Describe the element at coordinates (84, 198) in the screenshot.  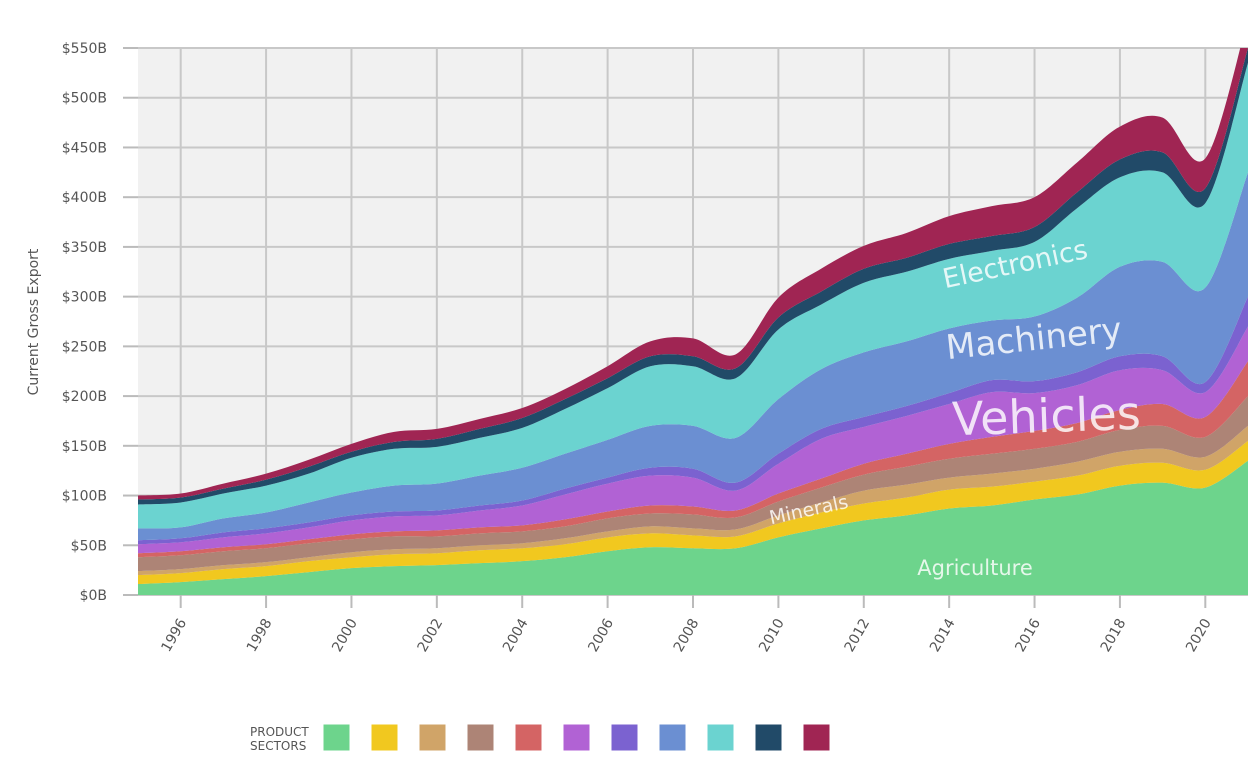
I see `y-tick-label: $400B` at that location.